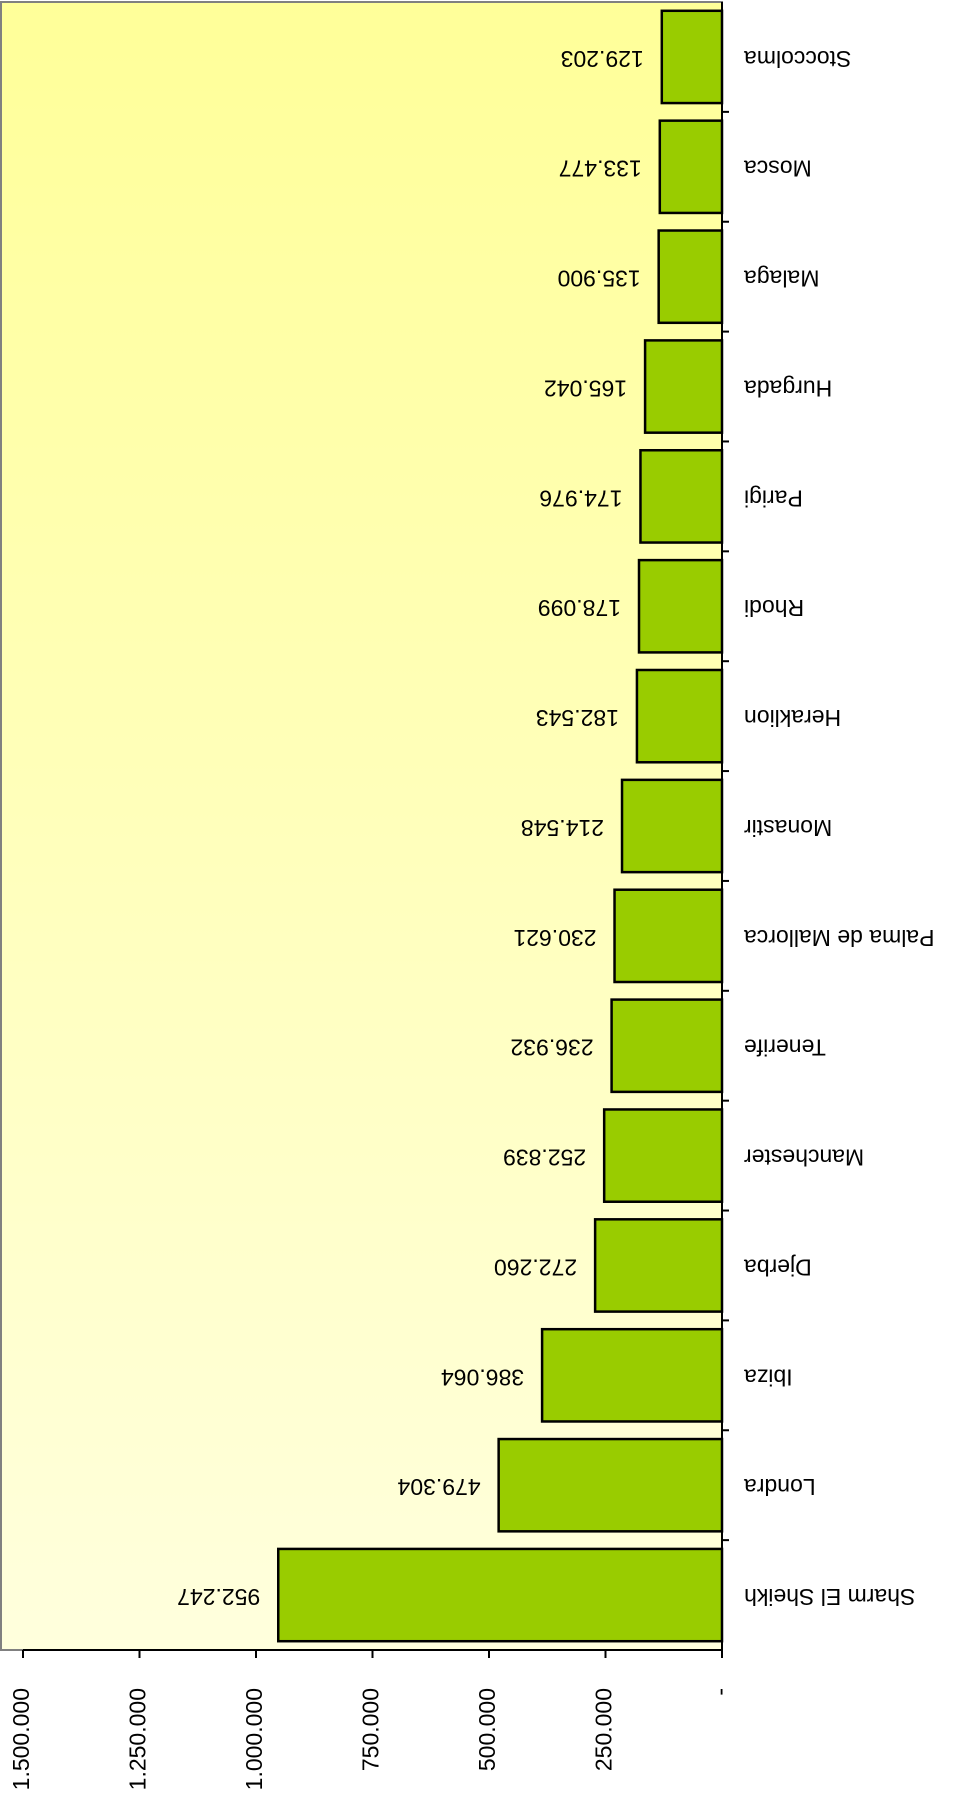 The height and width of the screenshot is (1794, 956). Describe the element at coordinates (798, 59) in the screenshot. I see `x-tick-label: Stoccolma` at that location.